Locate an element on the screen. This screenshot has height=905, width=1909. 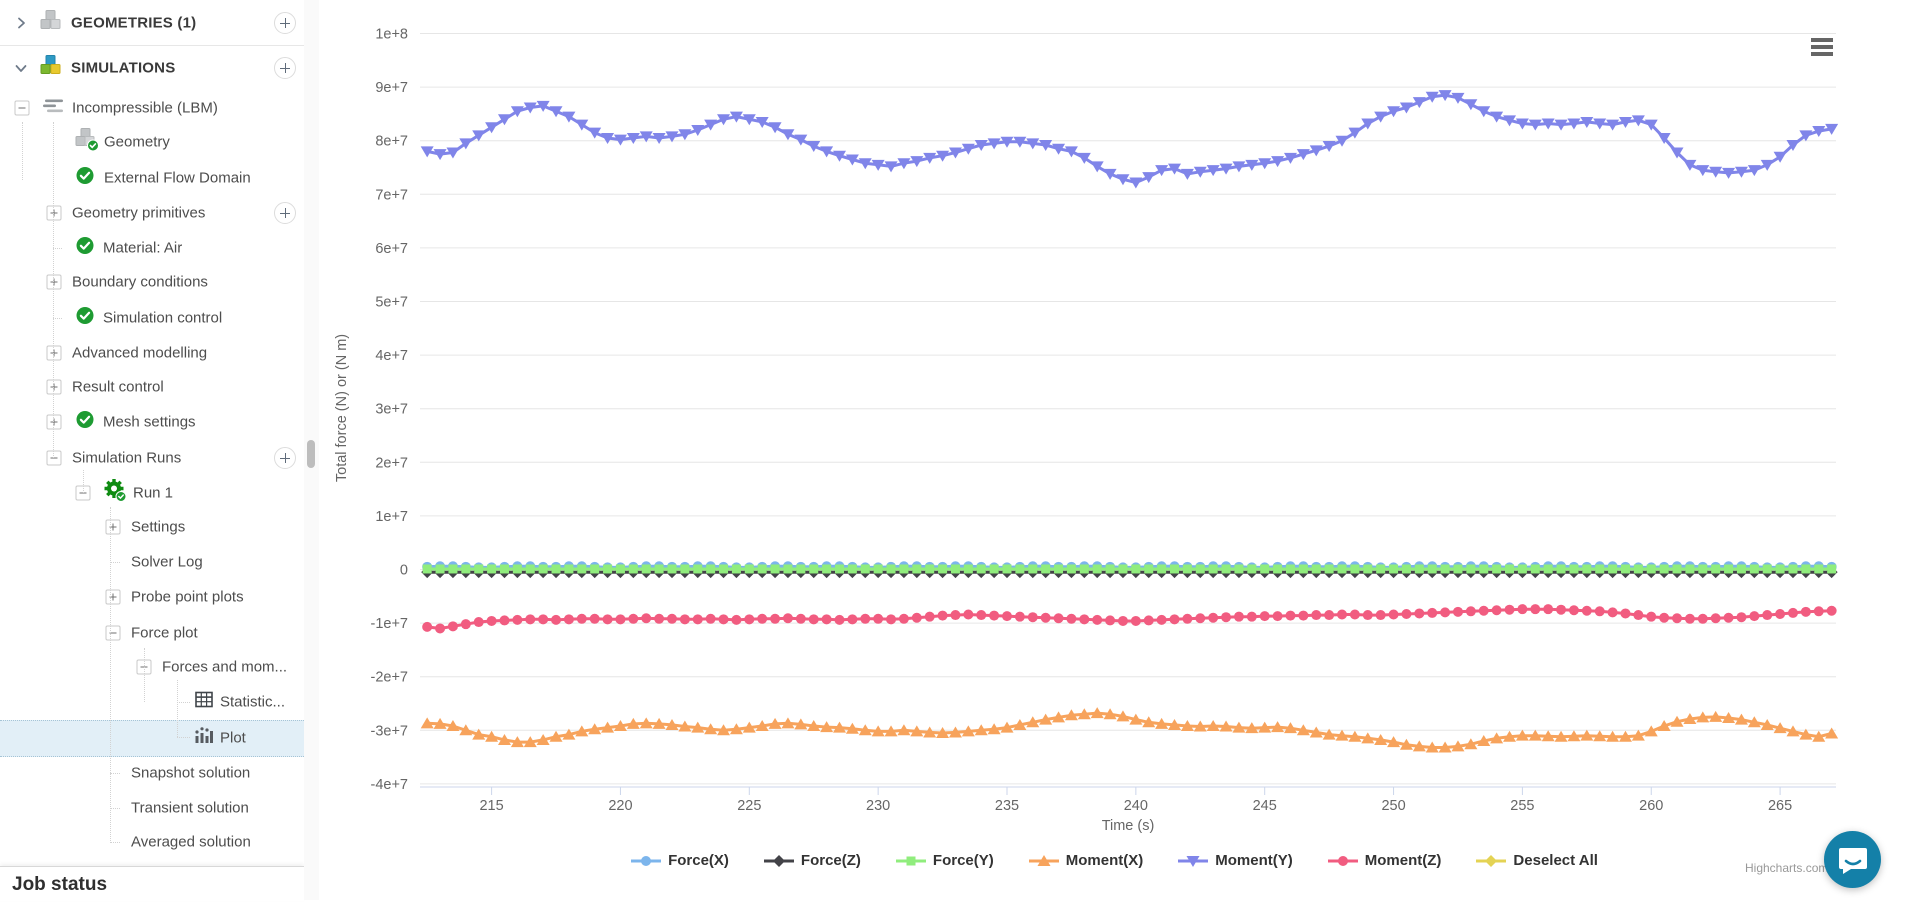
sidebar-item-averaged-solution: Averaged solution is located at coordinates (152, 842).